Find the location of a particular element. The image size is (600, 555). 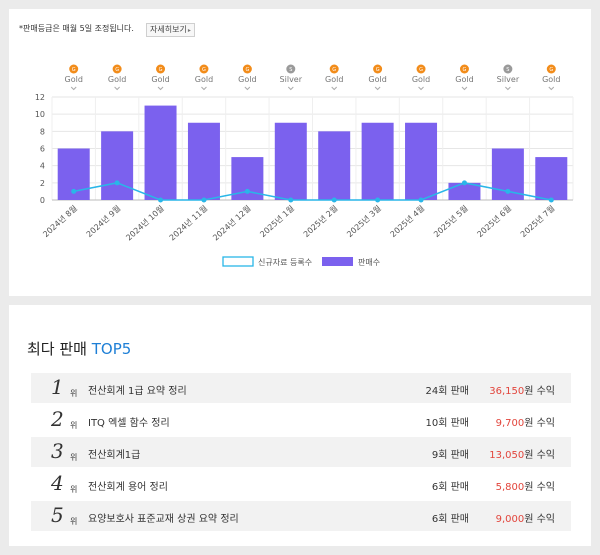

revenue: 9,000원 수익 is located at coordinates (525, 517).